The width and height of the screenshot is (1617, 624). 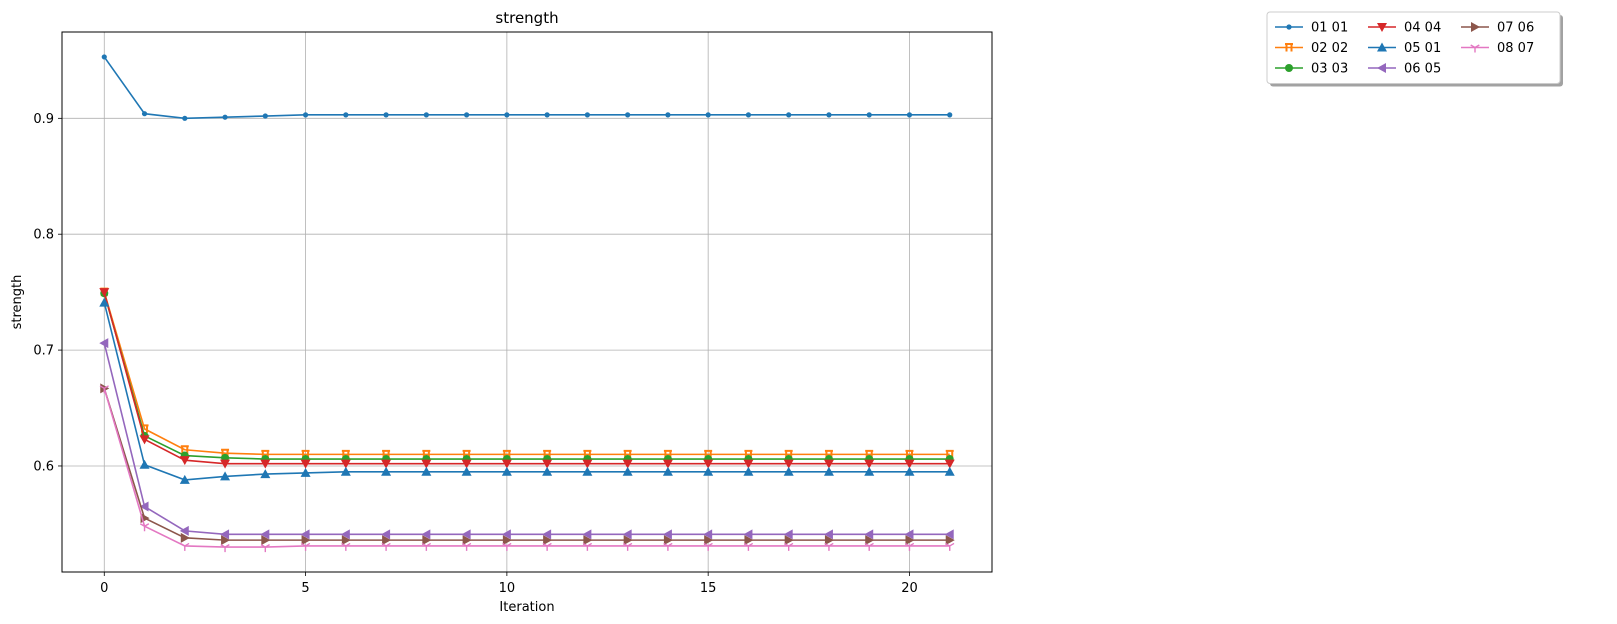 What do you see at coordinates (43, 119) in the screenshot?
I see `y-tick-label: 0.9` at bounding box center [43, 119].